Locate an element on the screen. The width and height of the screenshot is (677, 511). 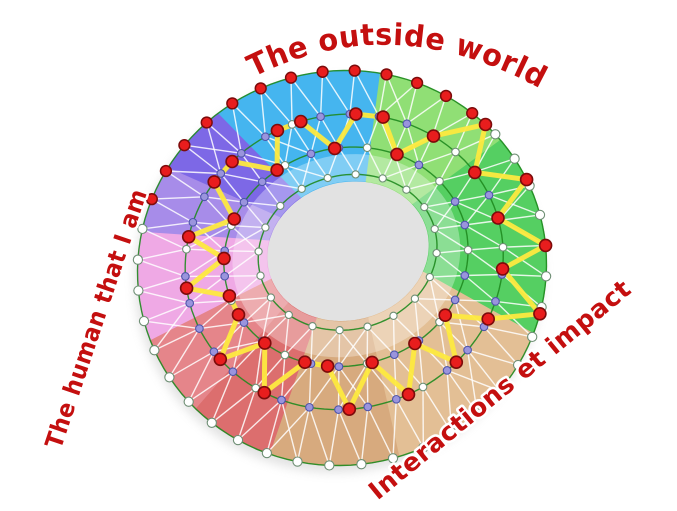
label-human-that-i-am-text: The human that I am is located at coordinates (96, 319).